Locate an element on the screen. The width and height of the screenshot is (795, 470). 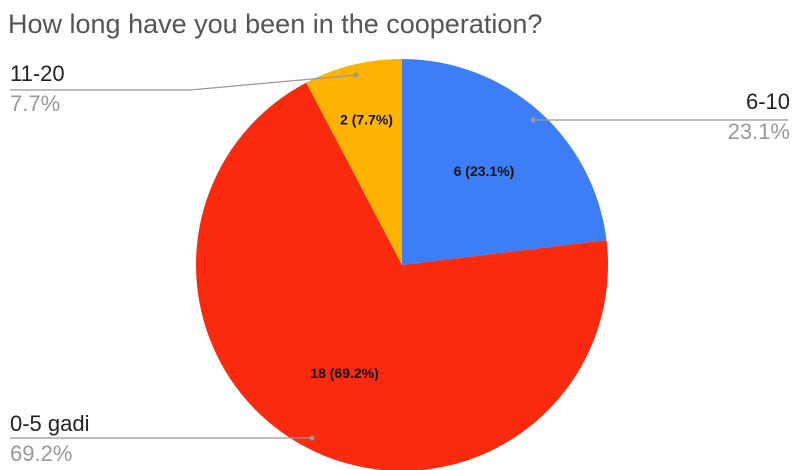
leader-line is located at coordinates (183, 82).